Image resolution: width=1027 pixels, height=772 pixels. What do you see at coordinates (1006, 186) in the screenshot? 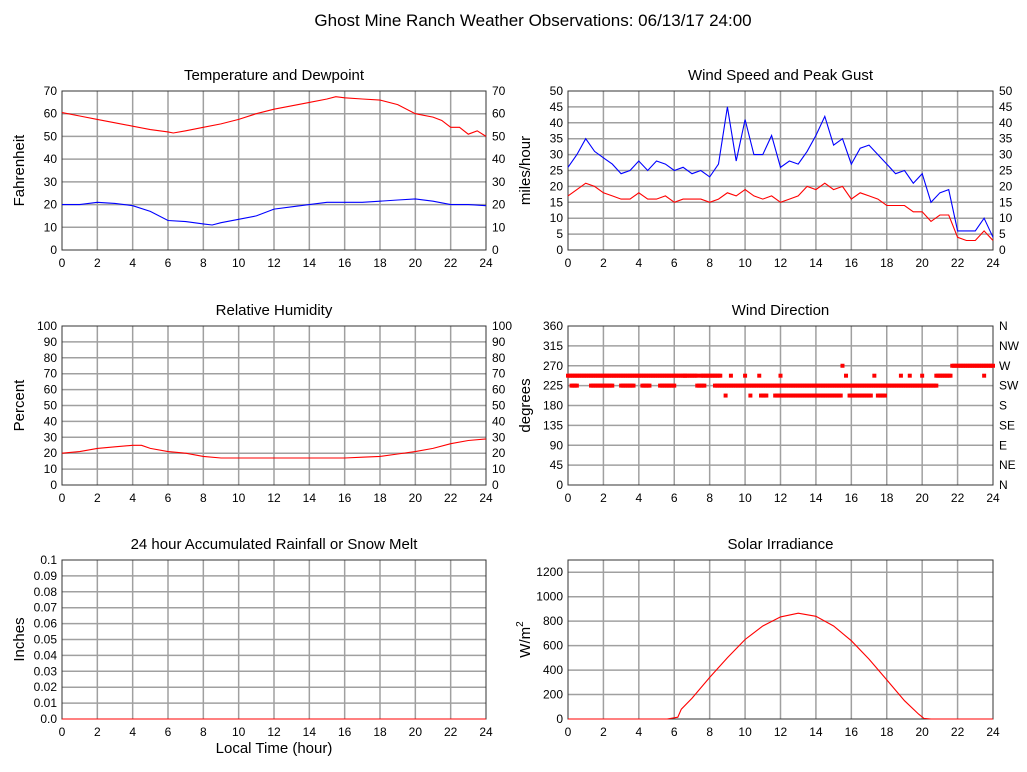
I see `right-tick-label: 20` at bounding box center [1006, 186].